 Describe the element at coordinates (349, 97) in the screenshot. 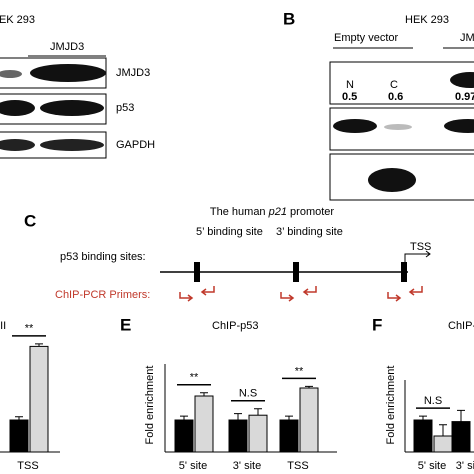

I see `ratio: 0.5` at that location.